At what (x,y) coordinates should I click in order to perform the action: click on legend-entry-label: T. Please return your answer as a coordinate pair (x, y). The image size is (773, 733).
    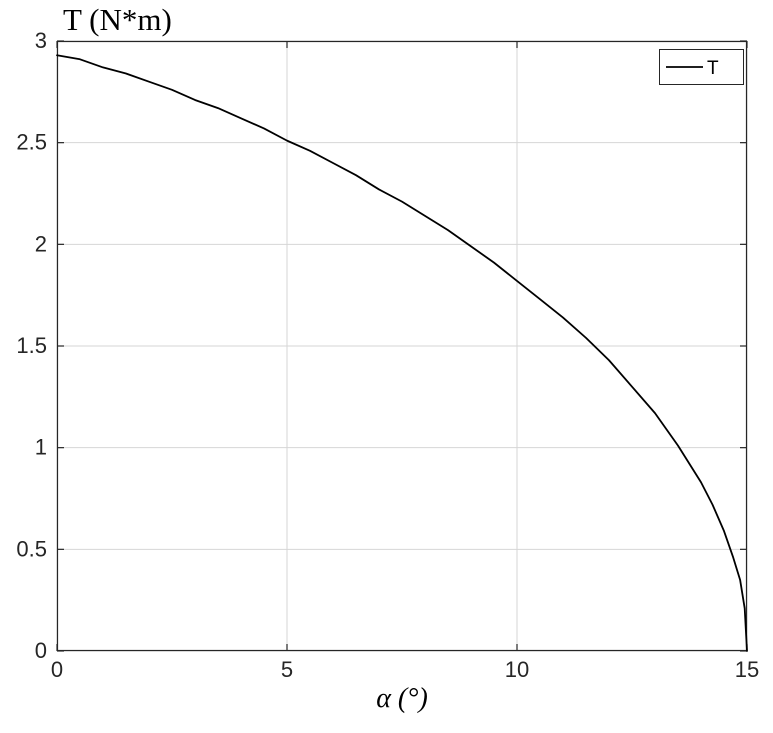
    Looking at the image, I should click on (713, 68).